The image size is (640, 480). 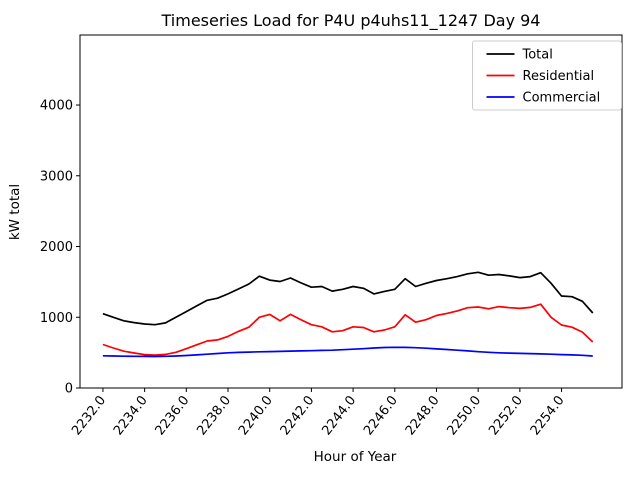 What do you see at coordinates (381, 415) in the screenshot?
I see `x-tick-label: 2246.0` at bounding box center [381, 415].